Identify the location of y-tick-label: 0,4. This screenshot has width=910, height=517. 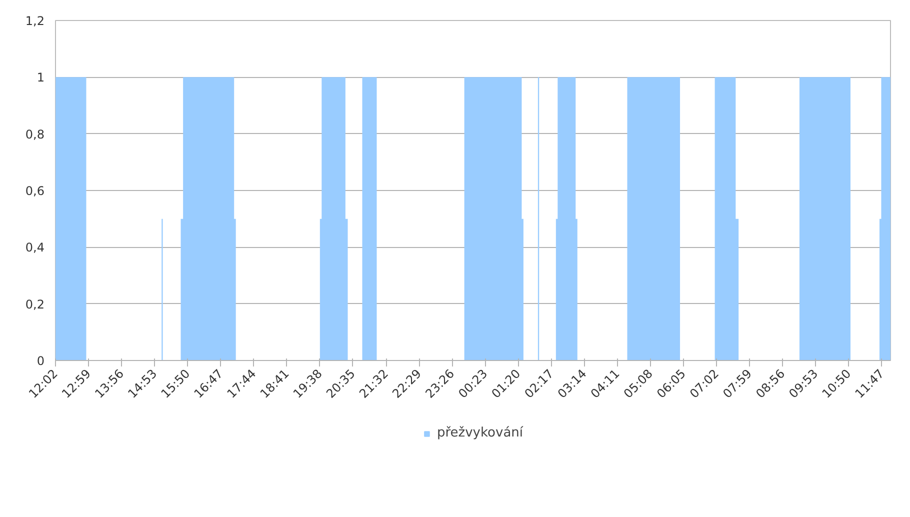
(35, 247).